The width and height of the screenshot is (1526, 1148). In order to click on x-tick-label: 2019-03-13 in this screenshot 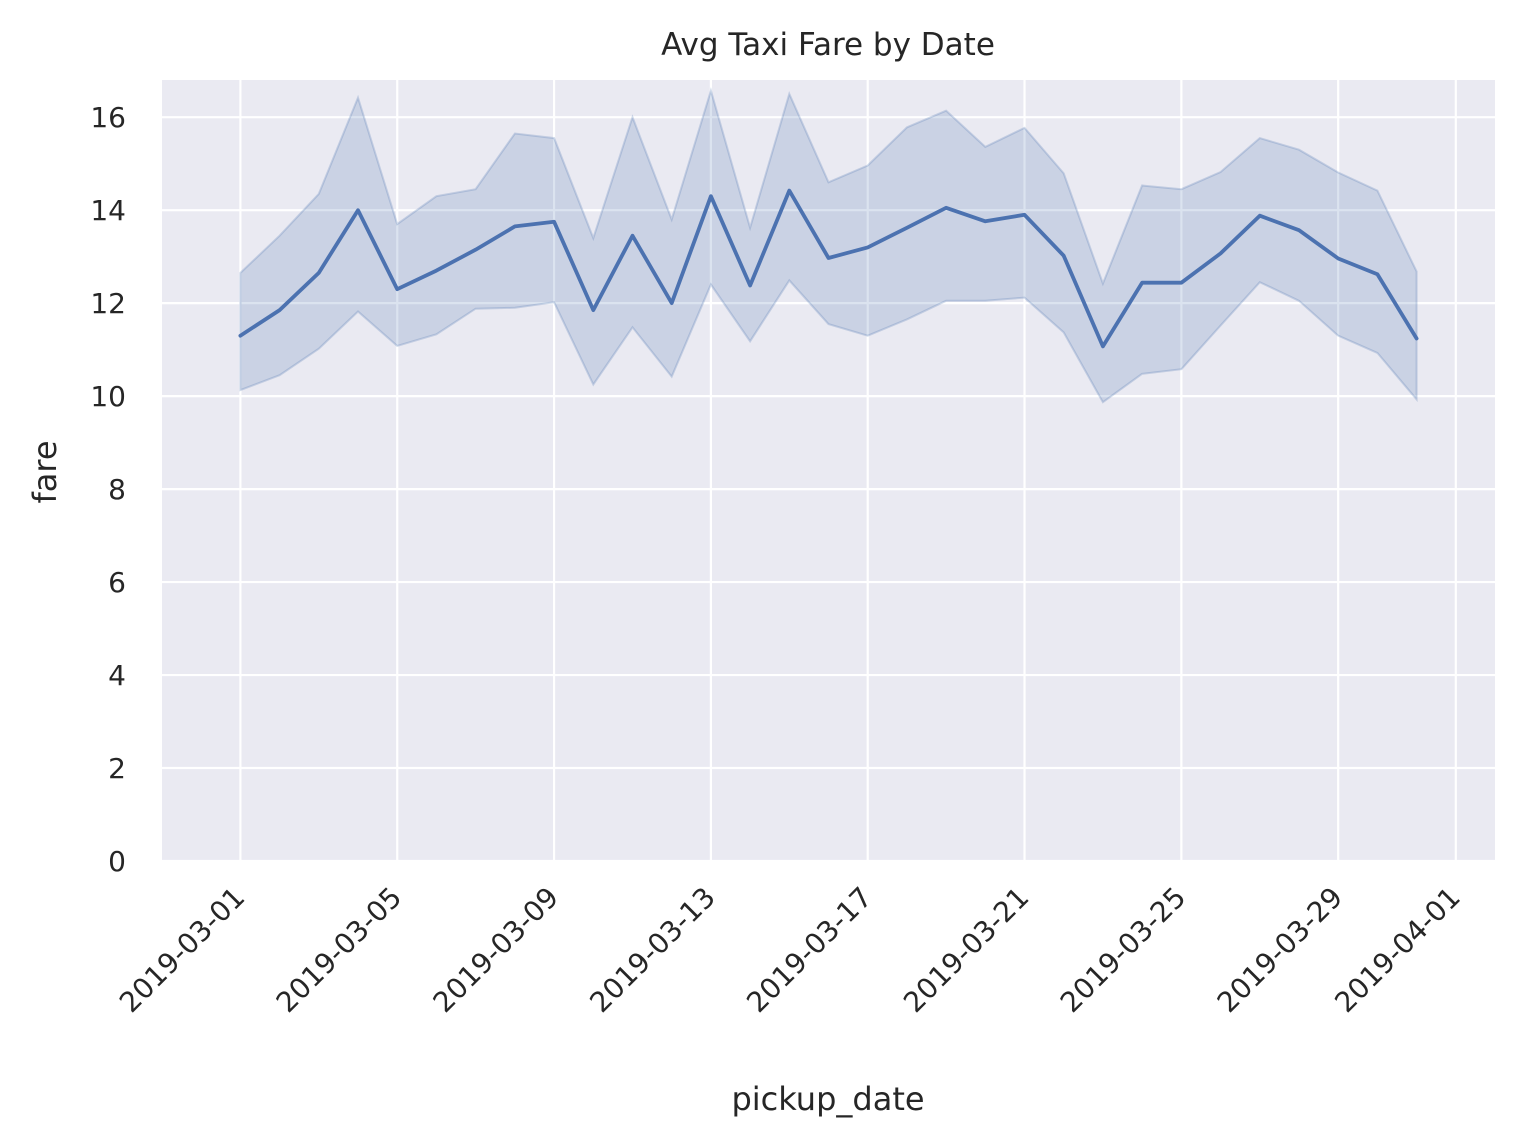, I will do `click(652, 950)`.